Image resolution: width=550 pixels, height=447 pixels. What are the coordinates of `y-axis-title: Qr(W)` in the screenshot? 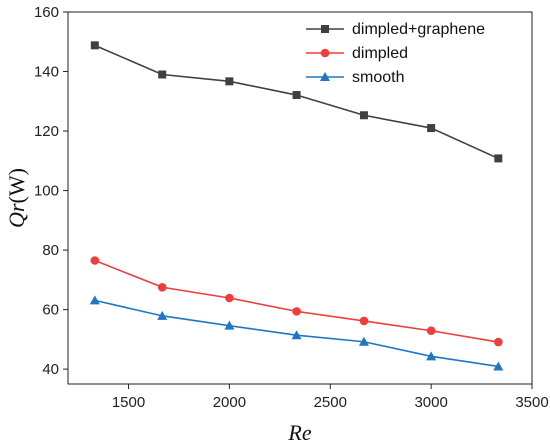 It's located at (16, 198).